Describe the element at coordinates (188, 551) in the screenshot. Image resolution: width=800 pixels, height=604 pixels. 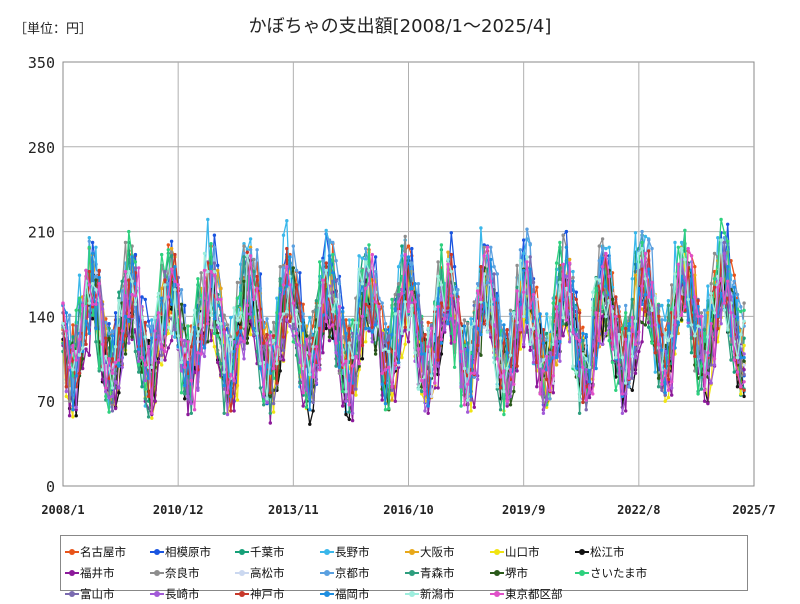
I see `legend-label: 相模原市` at that location.